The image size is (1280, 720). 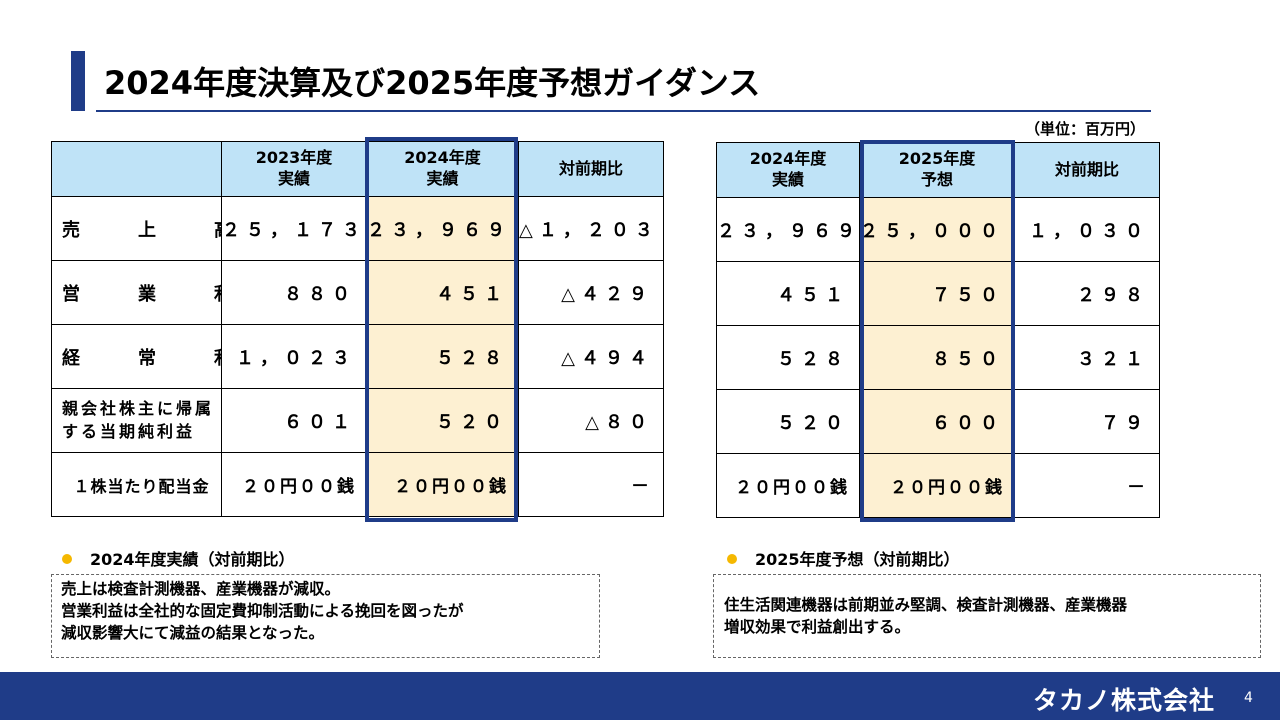 I want to click on value-yoy-change: ７９, so click(x=1087, y=421).